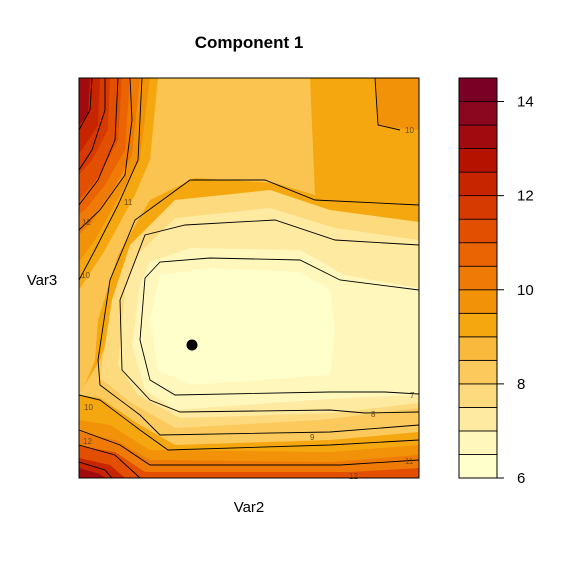  Describe the element at coordinates (373, 414) in the screenshot. I see `contour-label: 8` at that location.